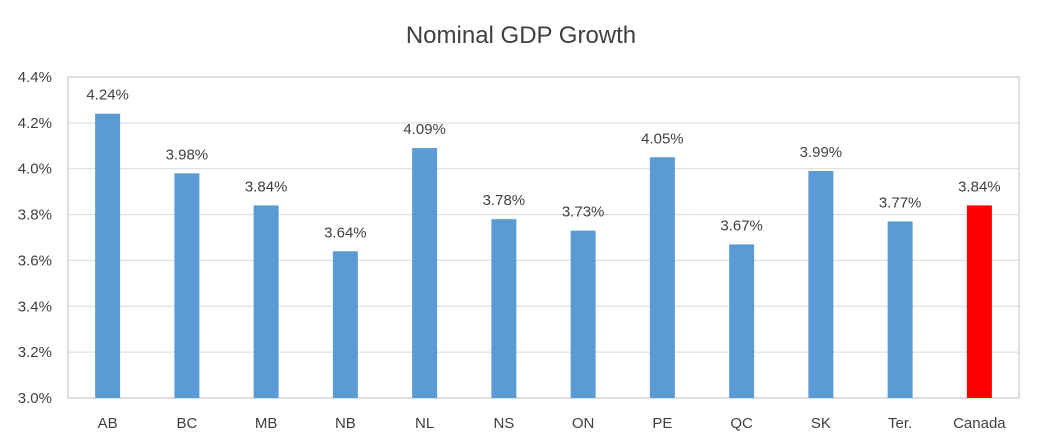 This screenshot has height=447, width=1042. Describe the element at coordinates (35, 215) in the screenshot. I see `y-tick-label: 3.8%` at that location.